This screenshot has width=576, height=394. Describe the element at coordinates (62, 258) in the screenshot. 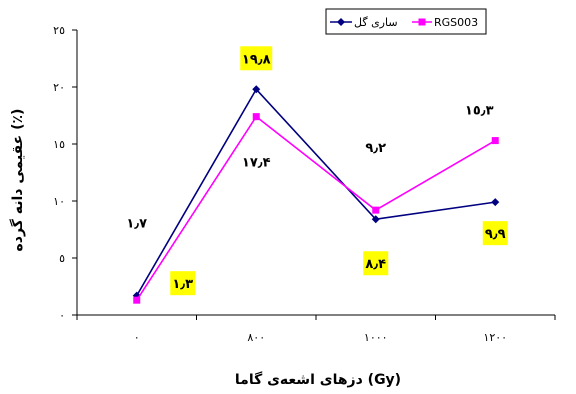

I see `y-tick-label: ٥` at that location.